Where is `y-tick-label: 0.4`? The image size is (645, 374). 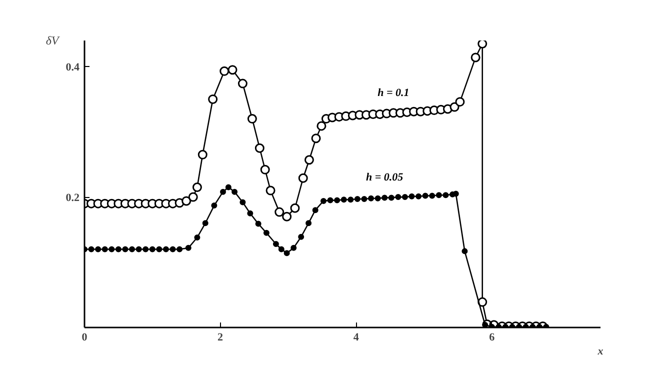
y-tick-label: 0.4 is located at coordinates (73, 68).